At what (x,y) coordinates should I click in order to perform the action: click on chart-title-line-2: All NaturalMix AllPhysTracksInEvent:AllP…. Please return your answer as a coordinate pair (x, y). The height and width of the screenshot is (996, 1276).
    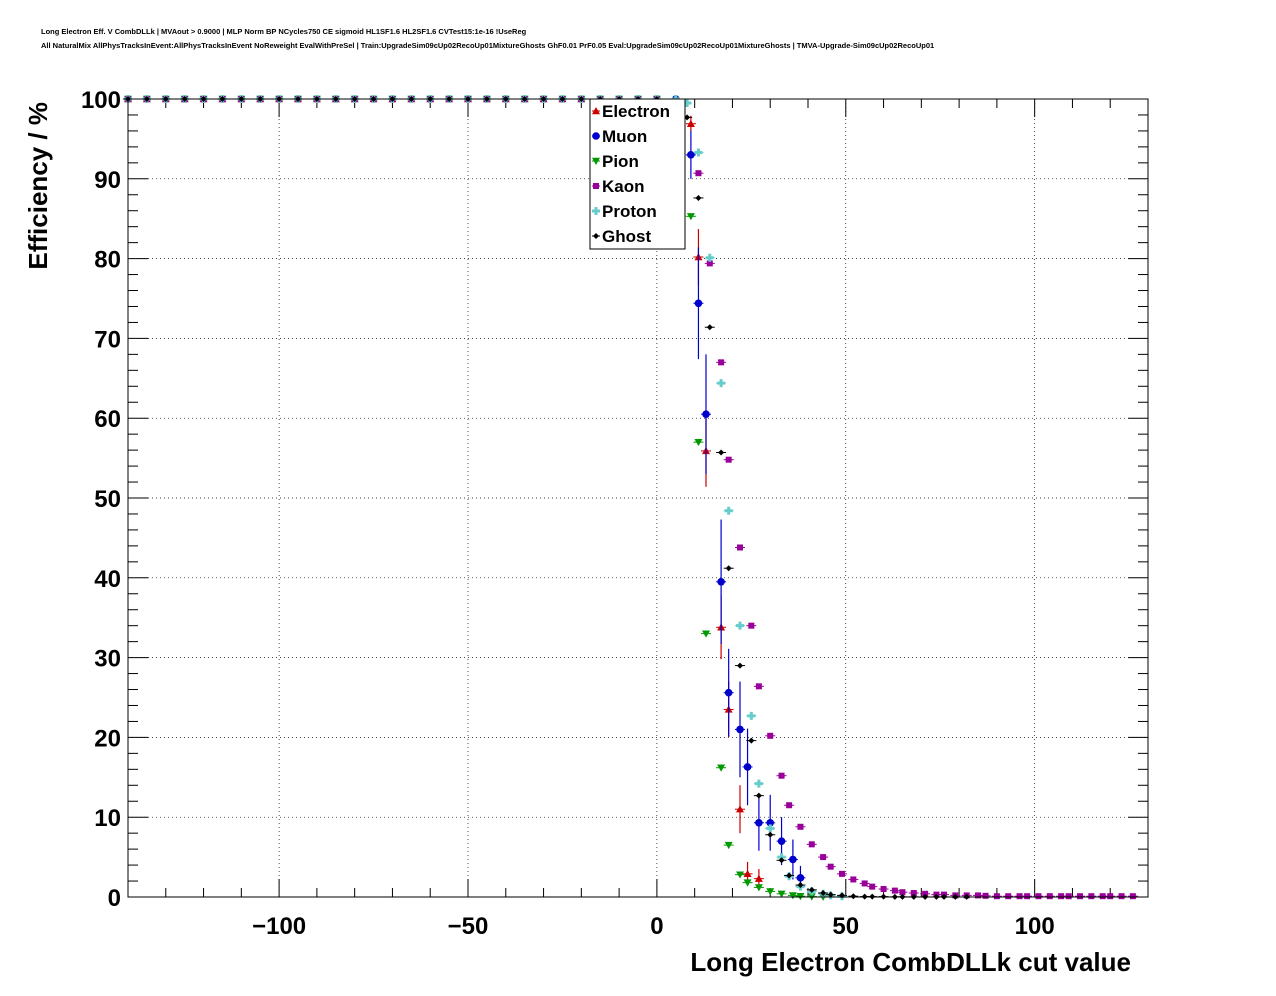
    Looking at the image, I should click on (488, 45).